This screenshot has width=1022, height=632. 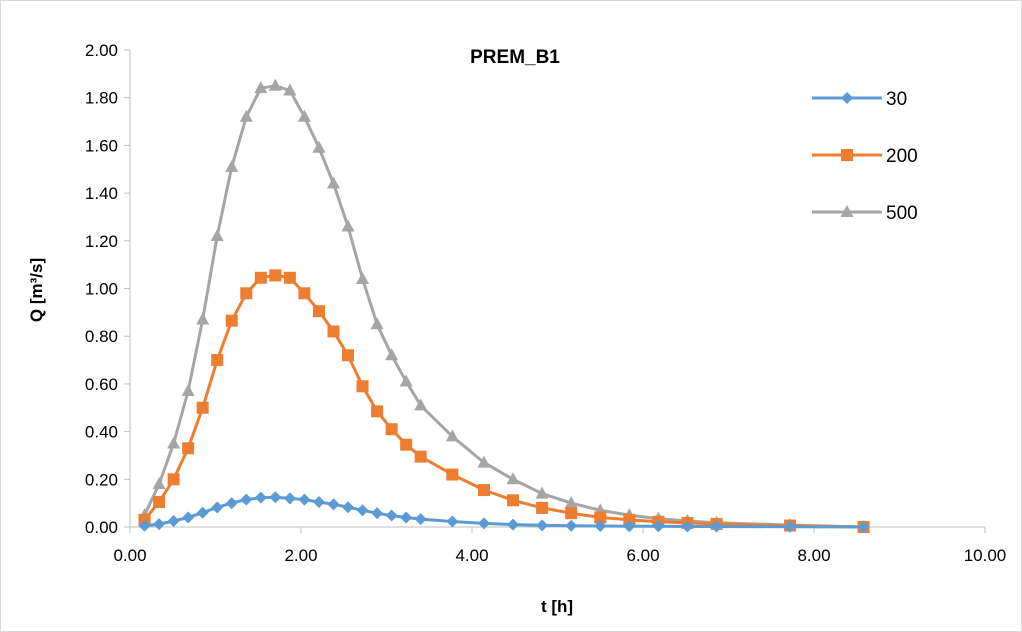 I want to click on y-tick-label: 1.20, so click(x=101, y=241).